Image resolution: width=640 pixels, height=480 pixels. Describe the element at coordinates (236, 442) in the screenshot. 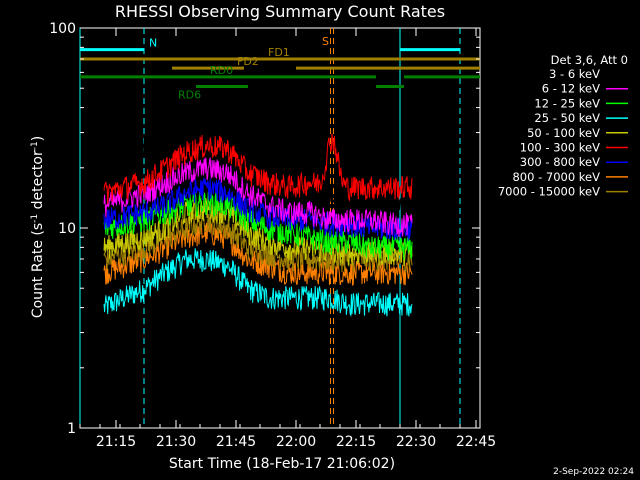

I see `x-tick-label-2: 21:45` at that location.